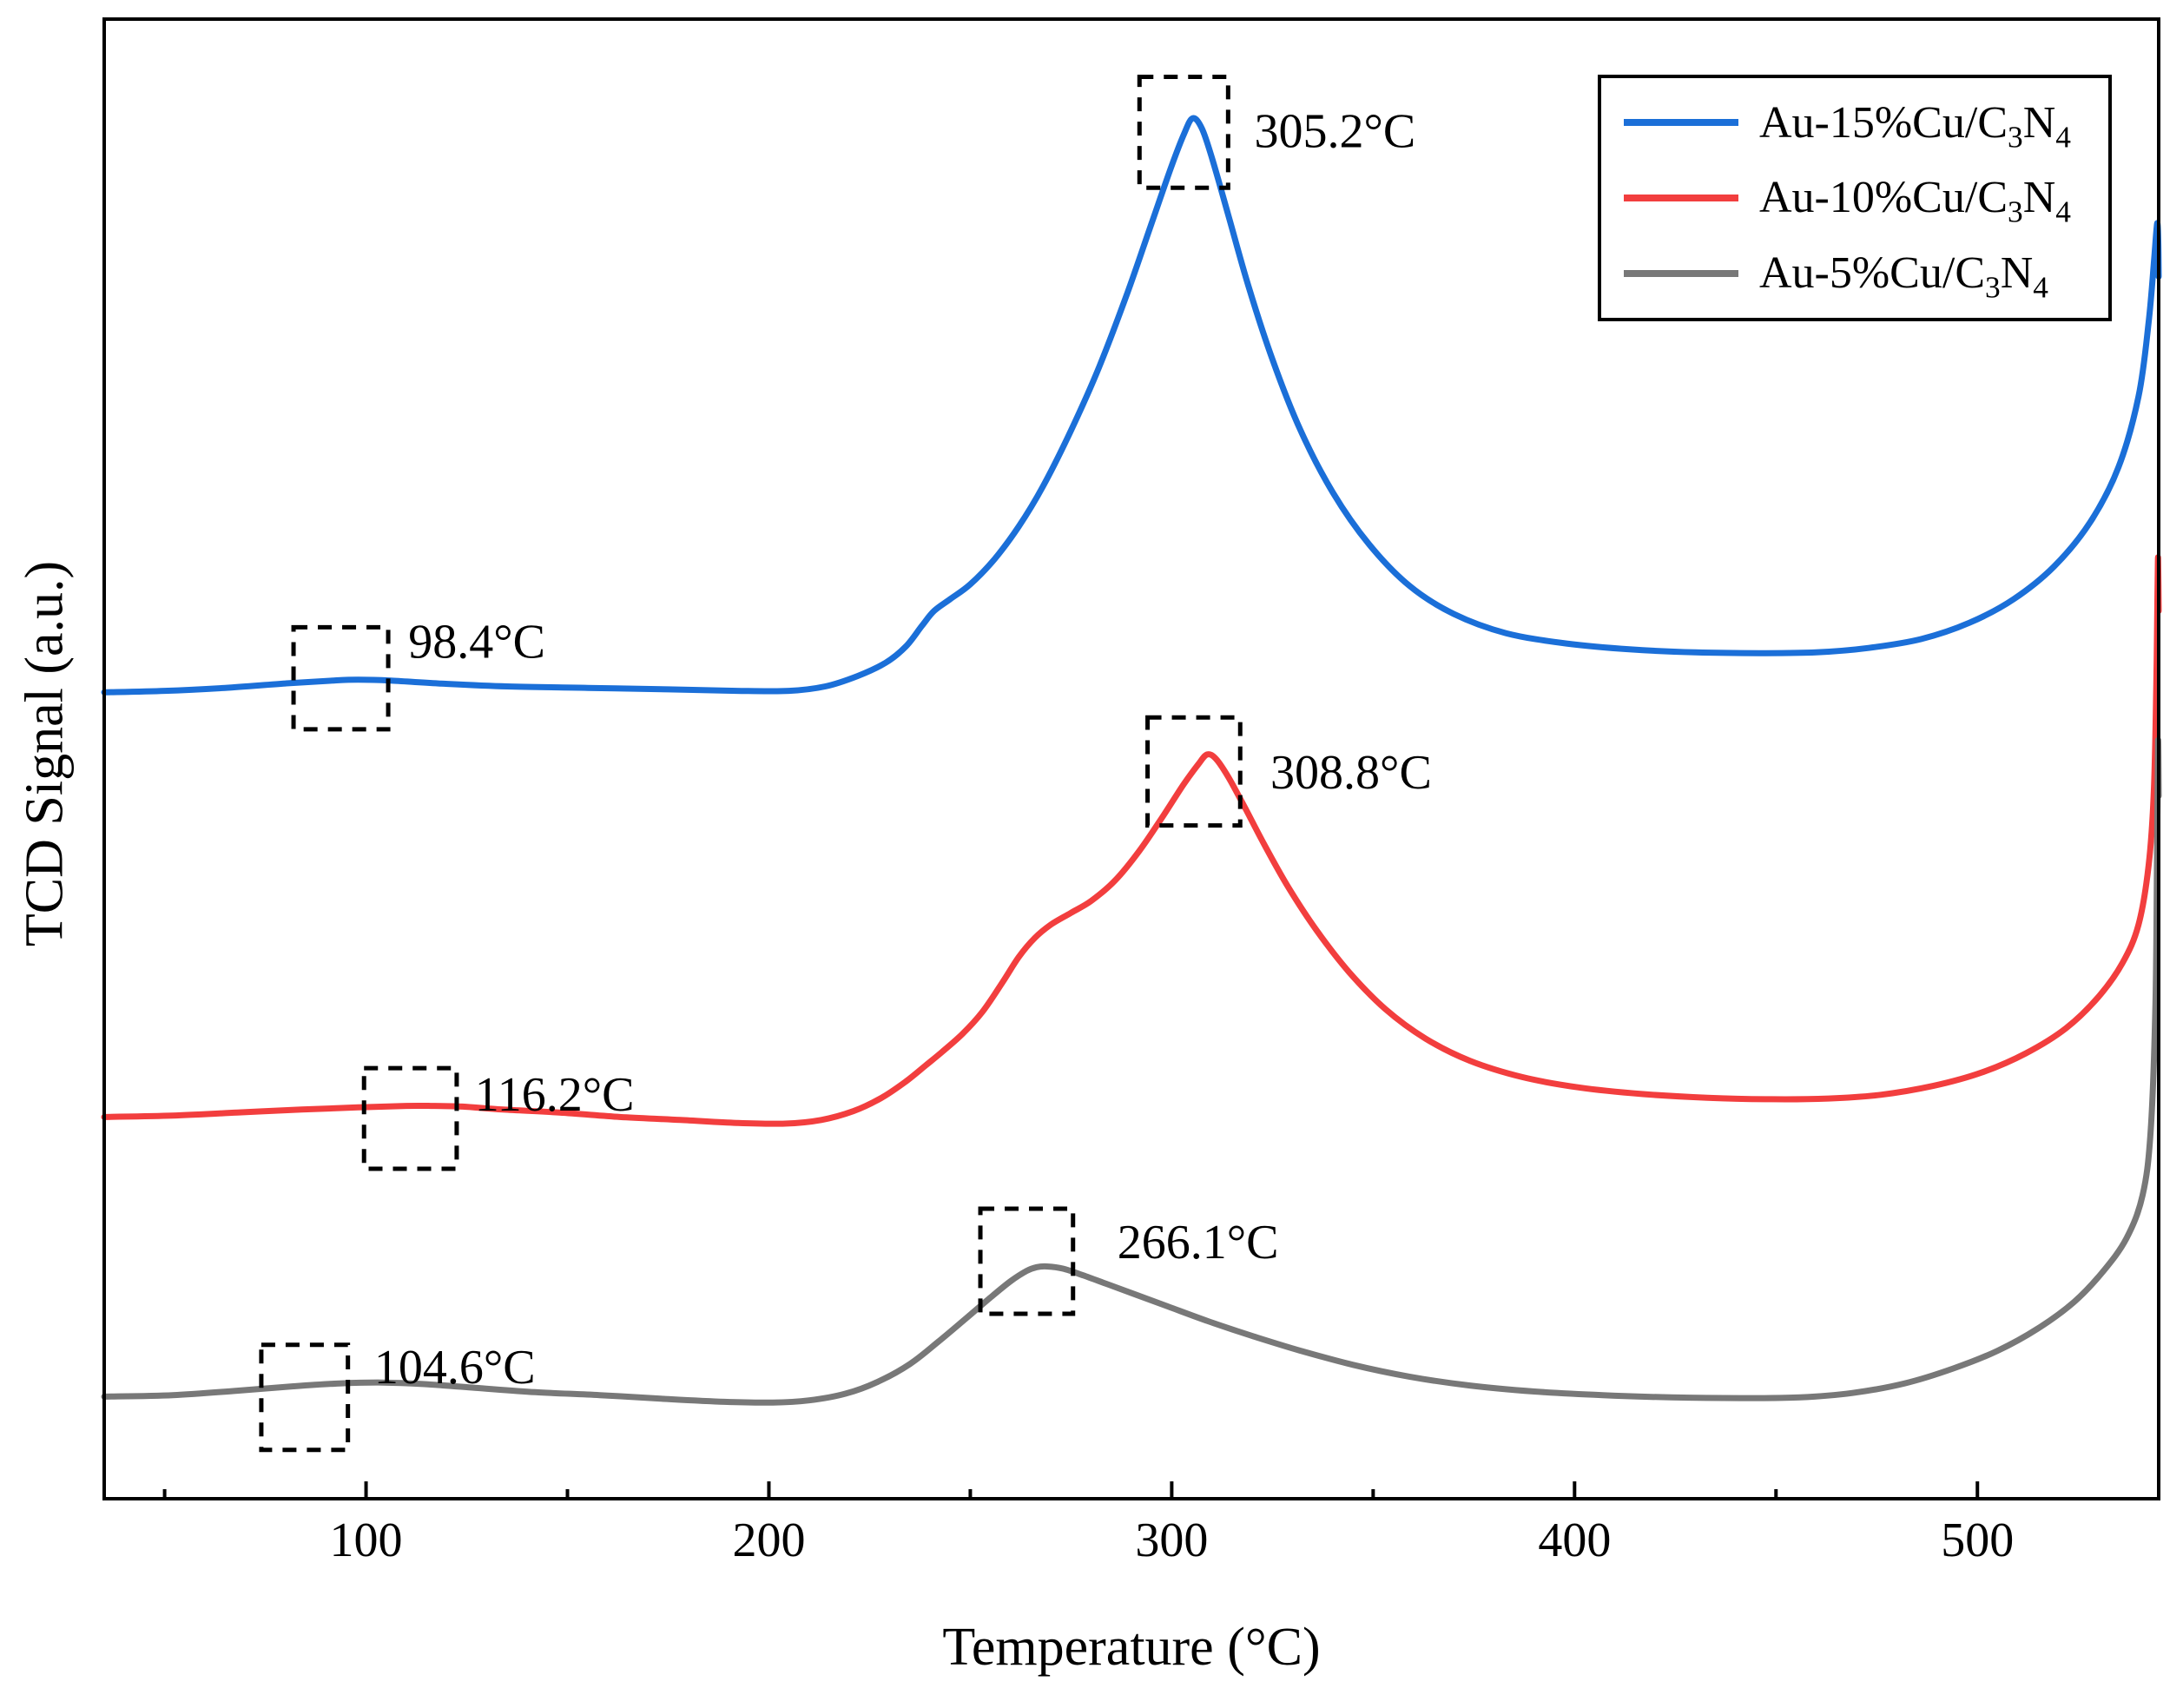 The width and height of the screenshot is (2183, 1708). I want to click on annotation-box-au10-peak, so click(1194, 771).